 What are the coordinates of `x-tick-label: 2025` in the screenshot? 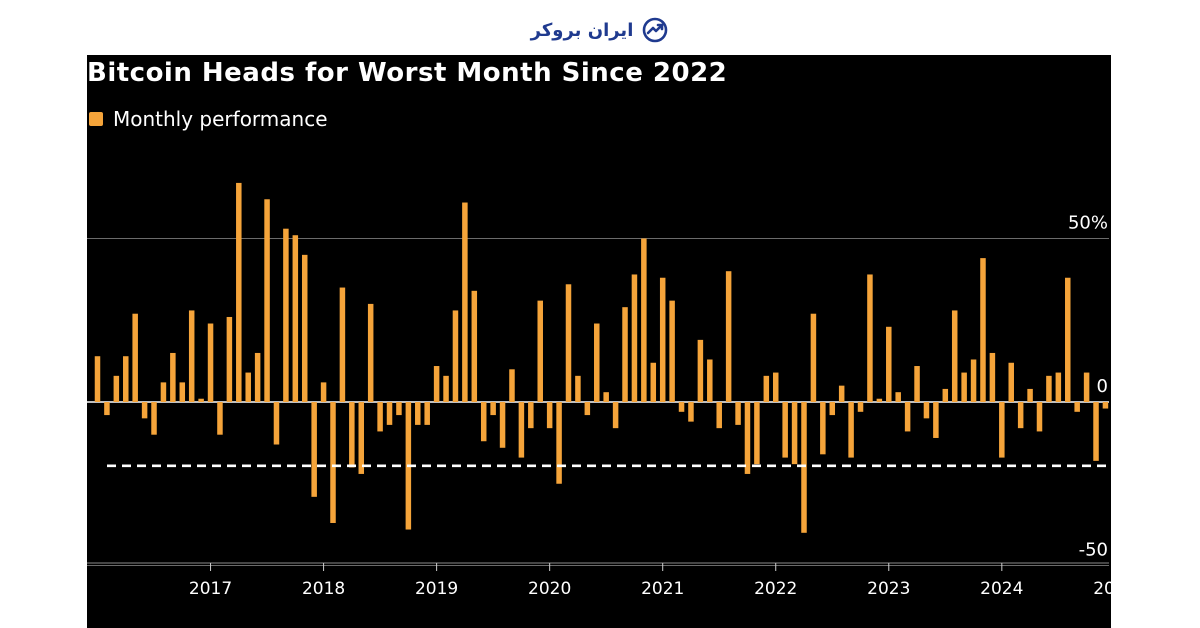 It's located at (1102, 589).